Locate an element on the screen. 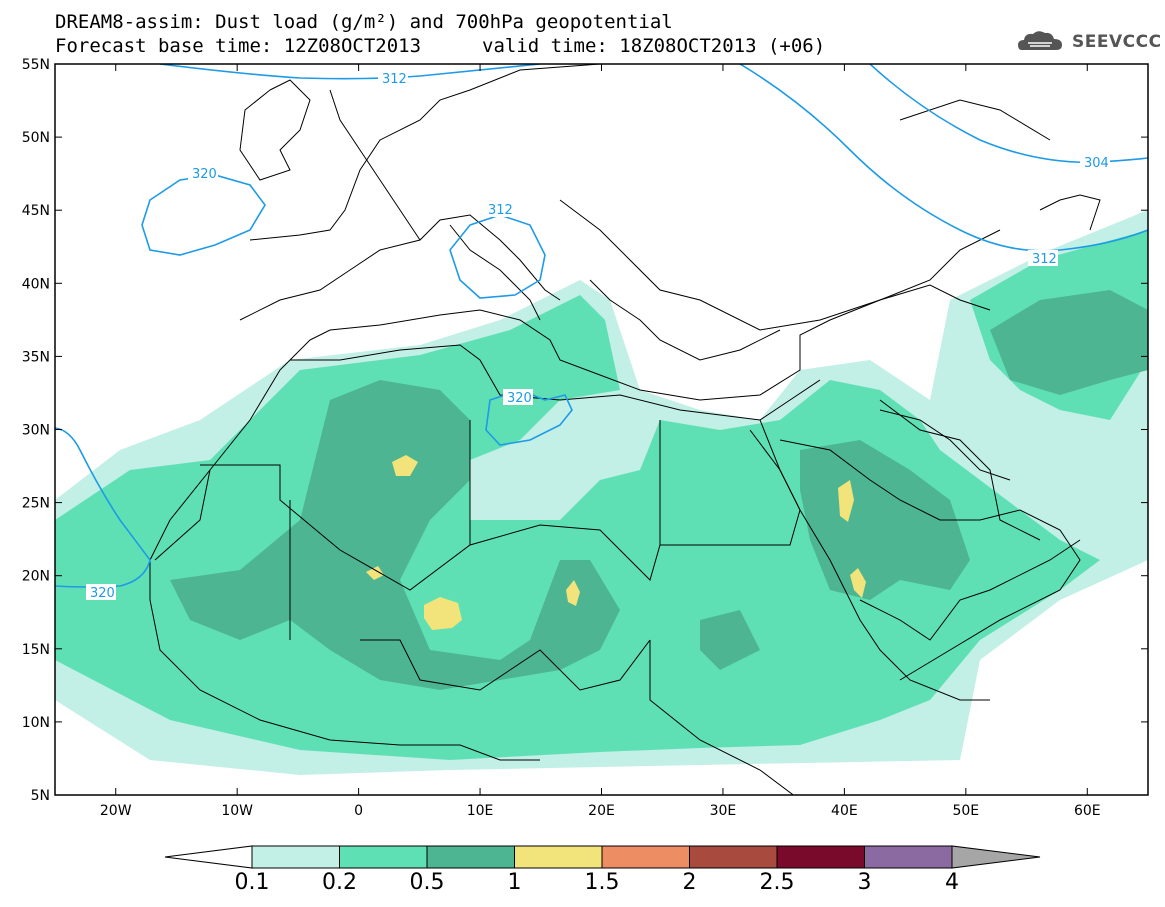 The image size is (1165, 907). lon-tick-label: 30E is located at coordinates (723, 811).